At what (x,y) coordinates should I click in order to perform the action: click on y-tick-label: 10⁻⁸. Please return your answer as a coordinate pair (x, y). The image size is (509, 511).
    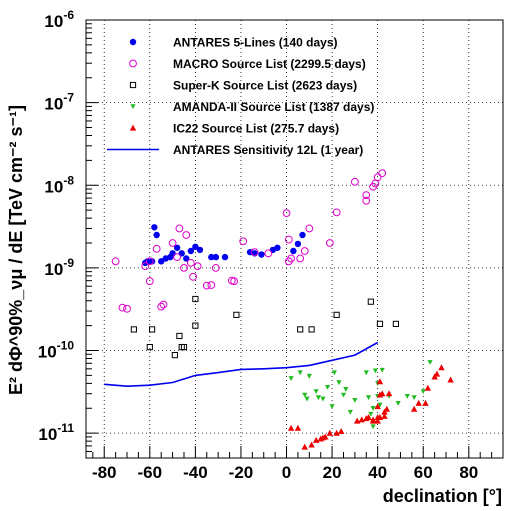
    Looking at the image, I should click on (59, 184).